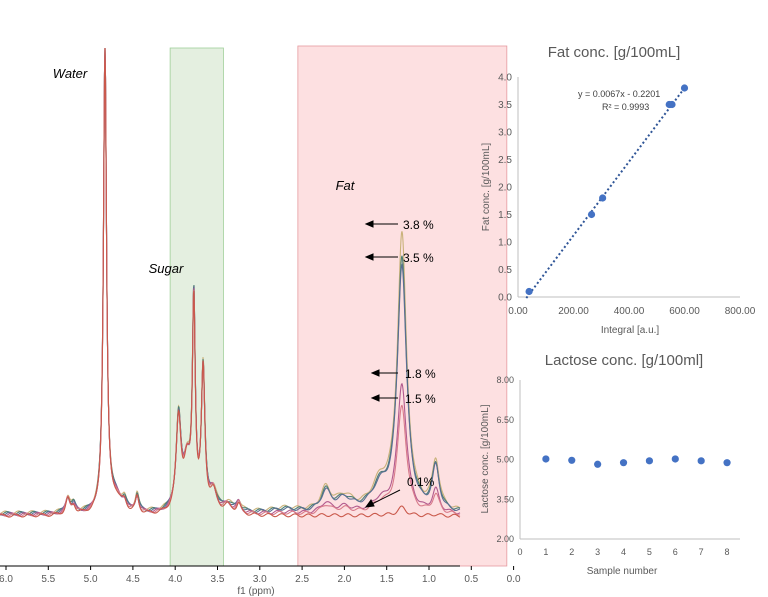 The image size is (768, 597). What do you see at coordinates (740, 311) in the screenshot?
I see `fat-x-tick-label: 800.00` at bounding box center [740, 311].